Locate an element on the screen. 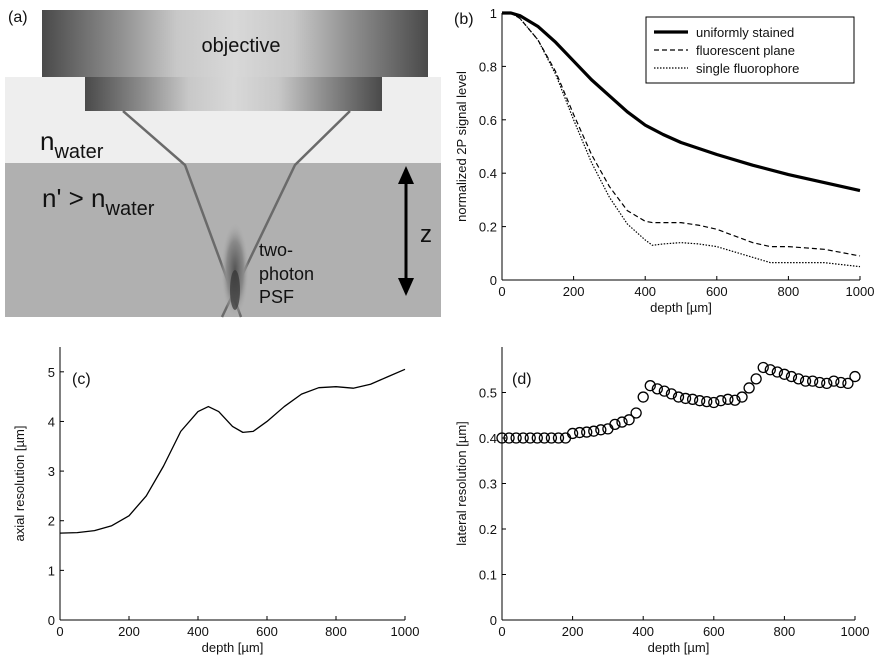 Image resolution: width=879 pixels, height=663 pixels. y-tick-label: 0.2 is located at coordinates (488, 529).